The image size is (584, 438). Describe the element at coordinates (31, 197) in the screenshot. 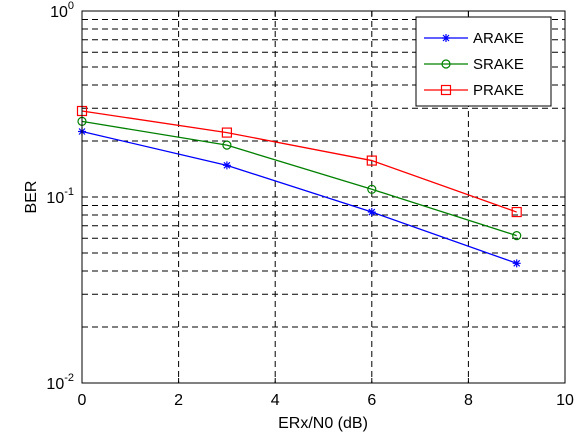

I see `y-axis-title: BER` at that location.